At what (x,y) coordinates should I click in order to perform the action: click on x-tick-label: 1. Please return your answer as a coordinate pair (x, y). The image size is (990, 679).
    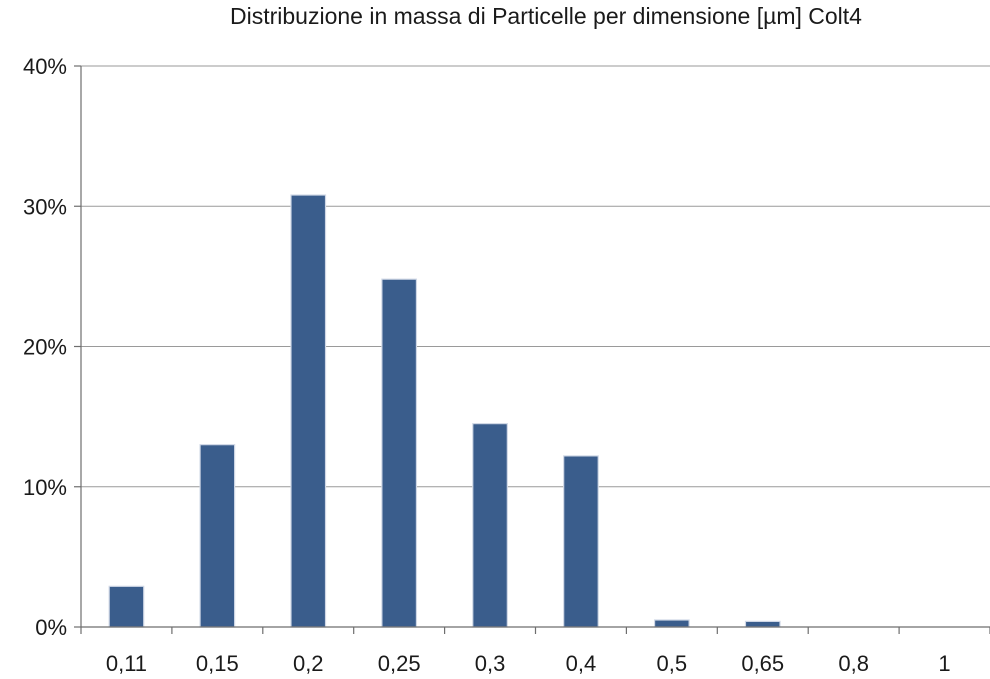
    Looking at the image, I should click on (944, 663).